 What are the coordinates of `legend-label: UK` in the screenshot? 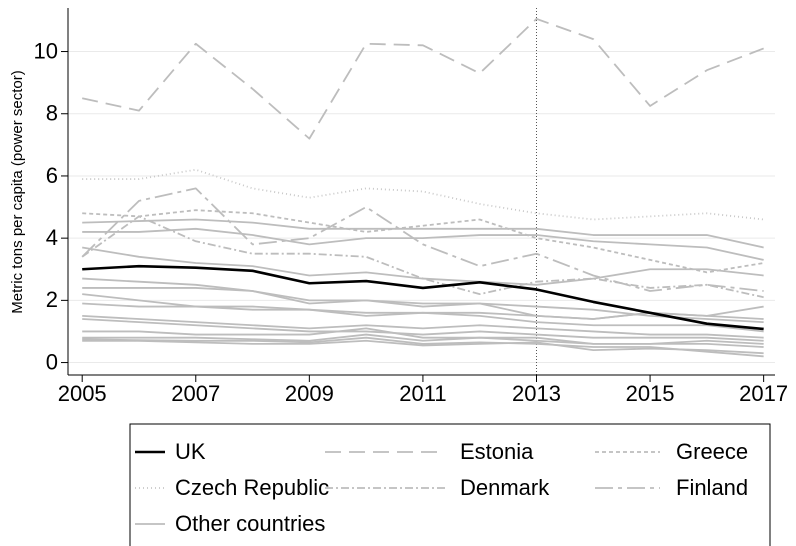 It's located at (190, 451).